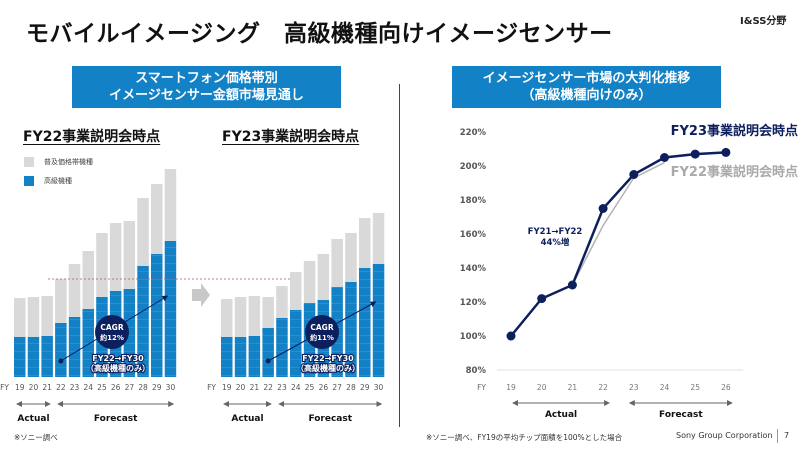 Image resolution: width=800 pixels, height=450 pixels. What do you see at coordinates (291, 137) in the screenshot?
I see `fy23-chart-title: FY23事業説明会時点` at bounding box center [291, 137].